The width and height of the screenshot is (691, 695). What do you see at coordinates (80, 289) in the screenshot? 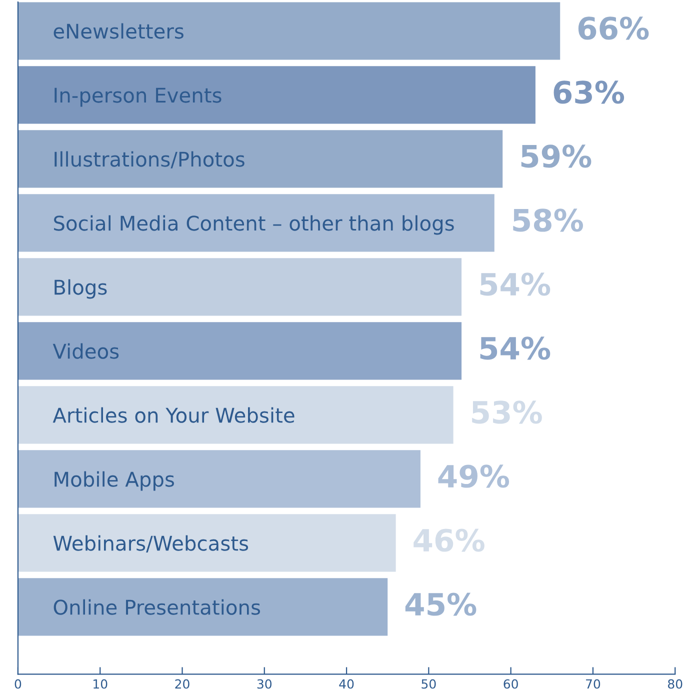
I see `y-tick-label: Blogs` at bounding box center [80, 289].